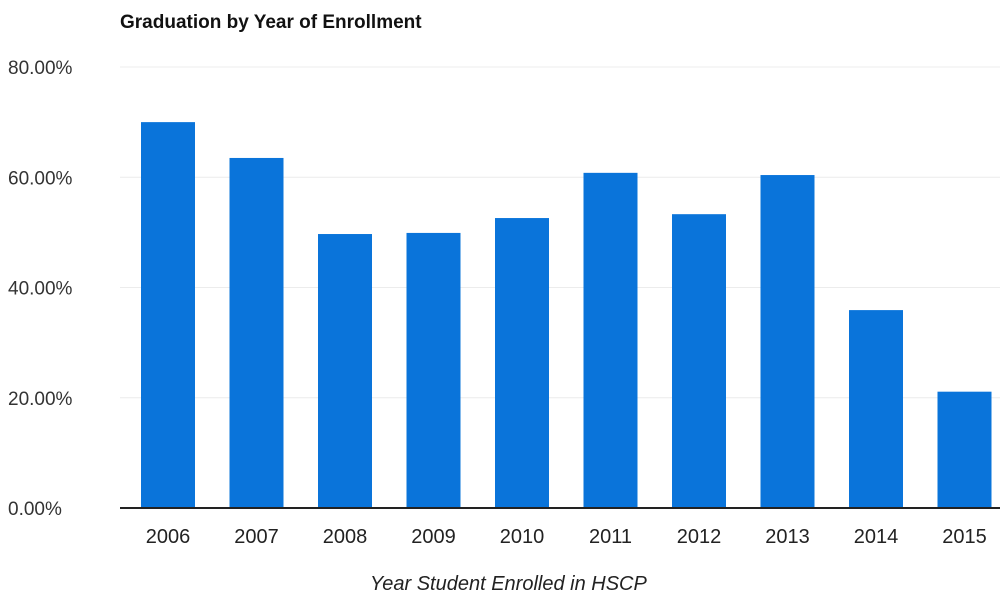 This screenshot has height=600, width=1001. Describe the element at coordinates (699, 537) in the screenshot. I see `x-tick-label: 2012` at that location.